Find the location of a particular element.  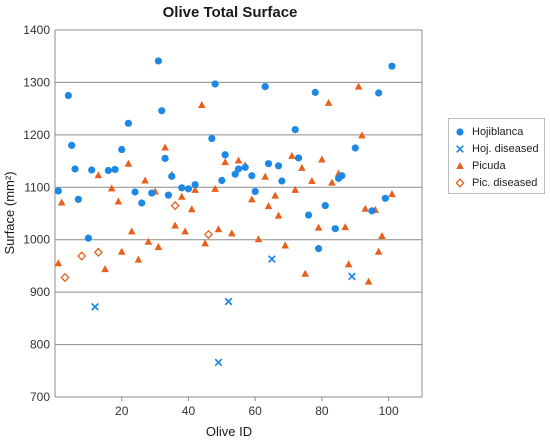

legend-marker-hoj-diseased is located at coordinates (460, 148).